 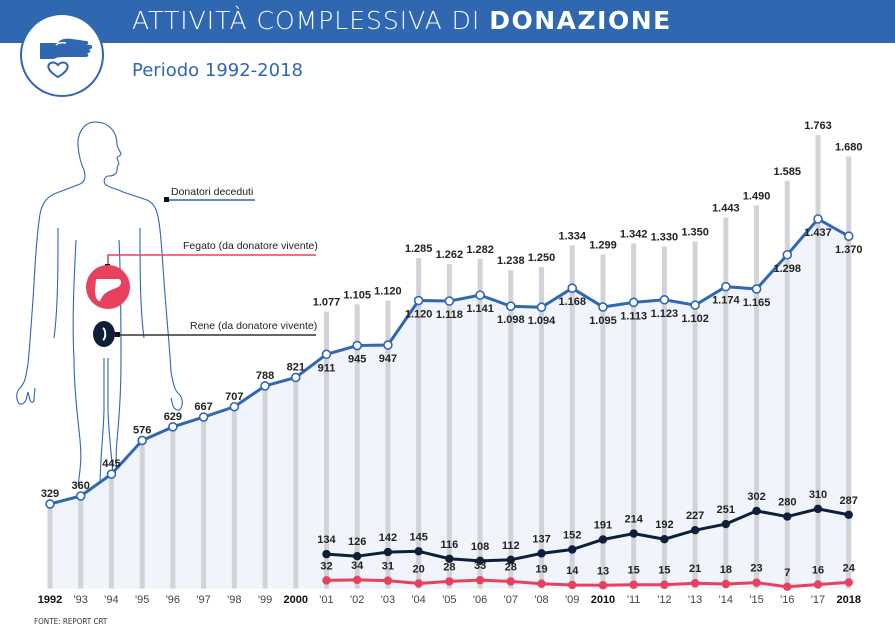 I want to click on point-liver-2018, so click(x=848, y=582).